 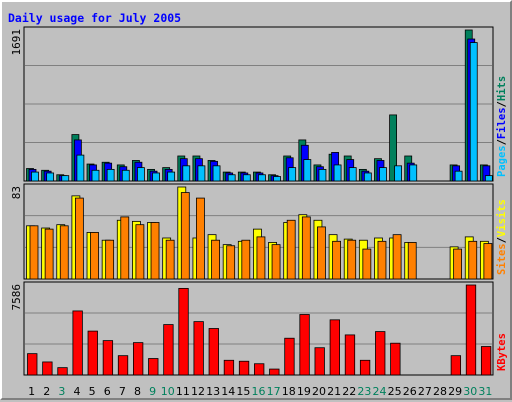 What do you see at coordinates (395, 391) in the screenshot?
I see `x-tick-label-day-25: 25` at bounding box center [395, 391].